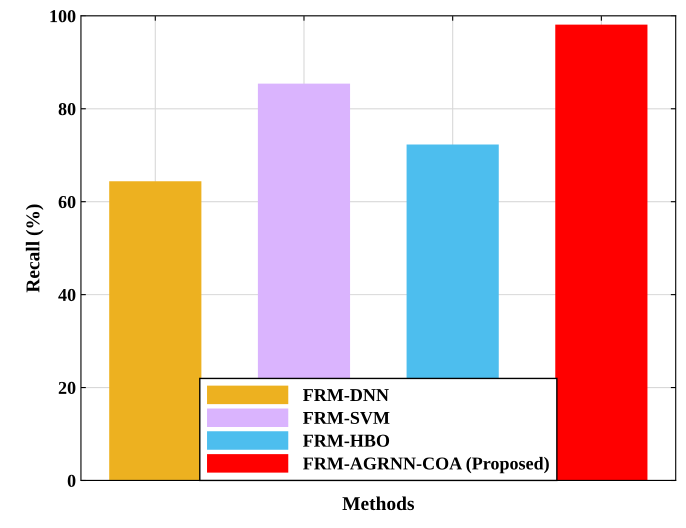  Describe the element at coordinates (67, 295) in the screenshot. I see `y-tick-label: 40` at that location.